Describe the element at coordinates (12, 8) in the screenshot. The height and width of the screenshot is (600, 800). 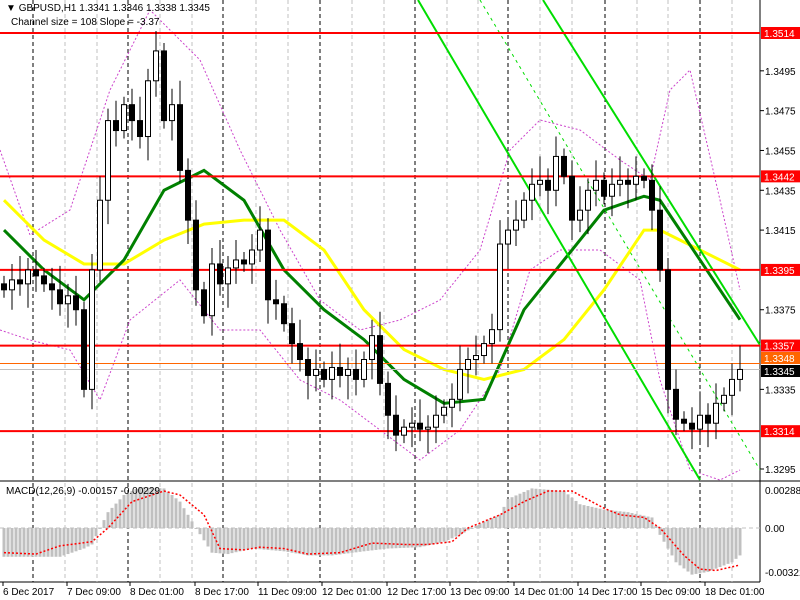
I see `collapse-triangle-icon: ▼` at that location.